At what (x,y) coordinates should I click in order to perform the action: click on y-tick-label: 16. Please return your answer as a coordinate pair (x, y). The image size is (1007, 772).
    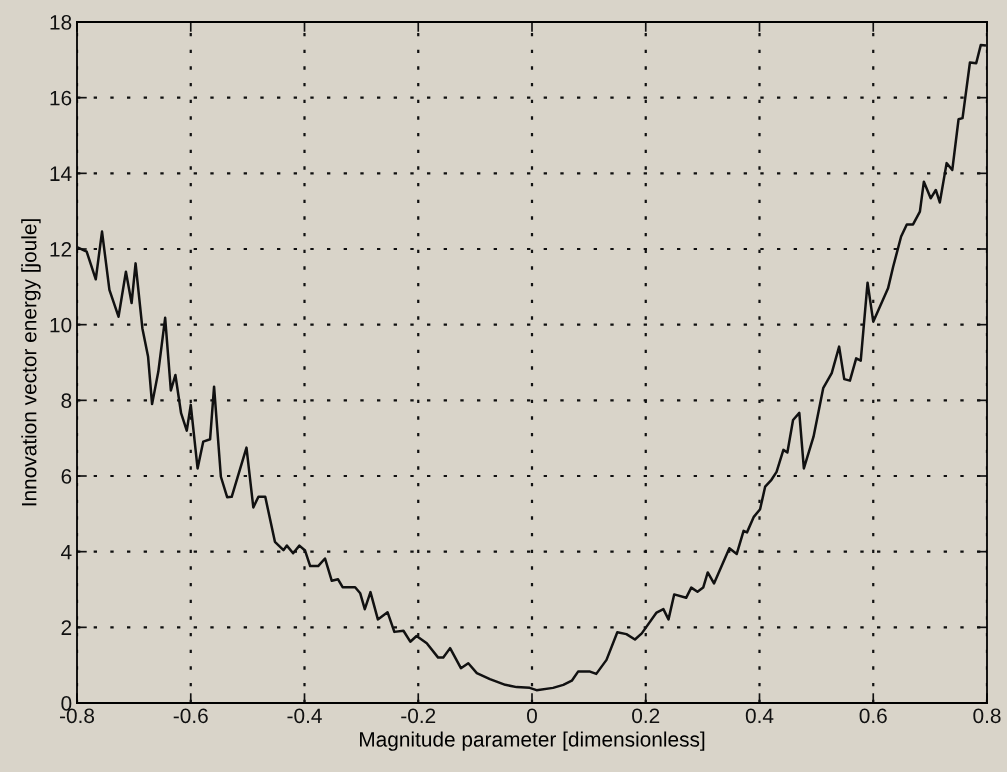
    Looking at the image, I should click on (61, 98).